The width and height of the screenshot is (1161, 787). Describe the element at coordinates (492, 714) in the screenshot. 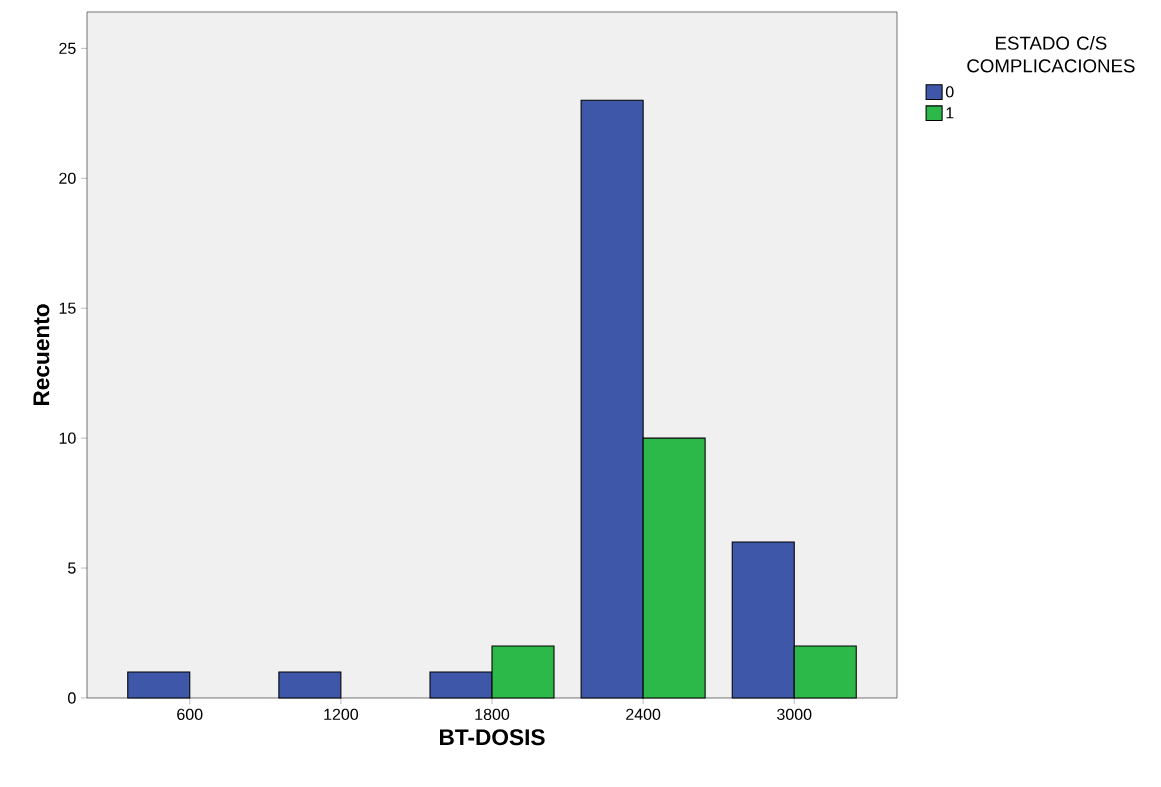

I see `x-tick-label: 1800` at that location.